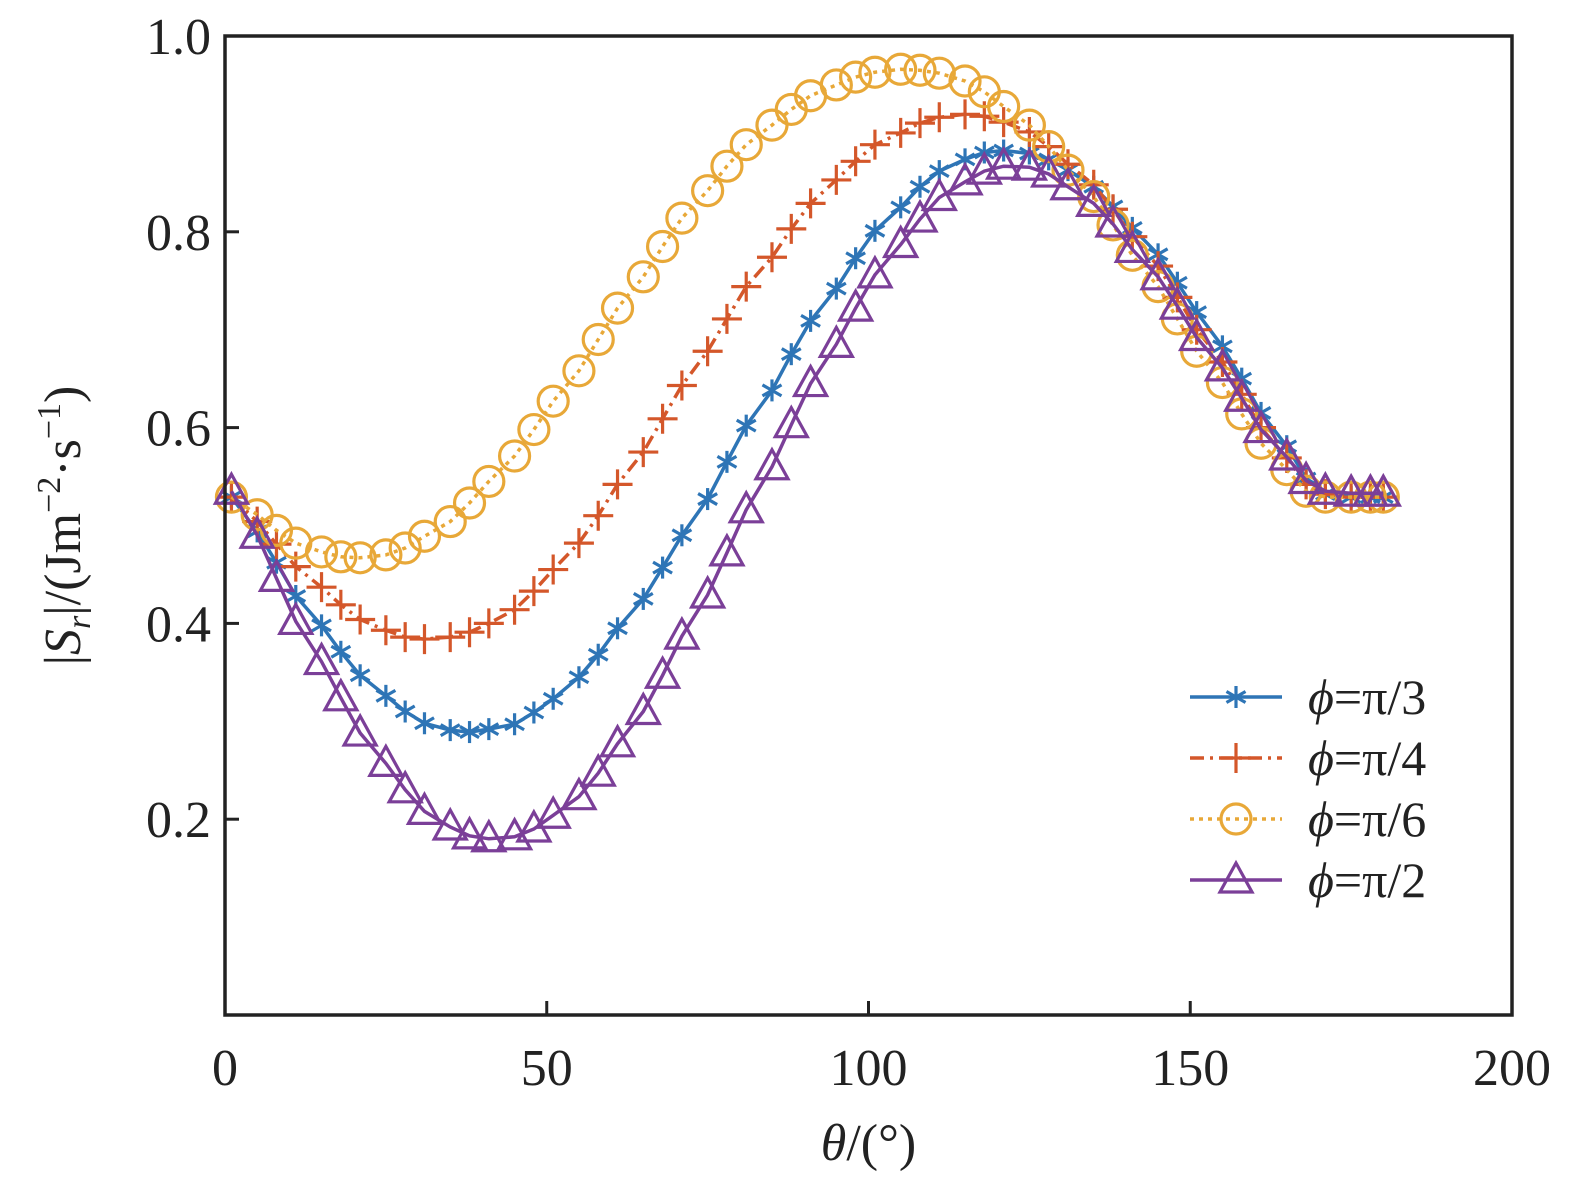 The image size is (1583, 1185). What do you see at coordinates (178, 37) in the screenshot?
I see `y-tick-label-4: 1.0` at bounding box center [178, 37].